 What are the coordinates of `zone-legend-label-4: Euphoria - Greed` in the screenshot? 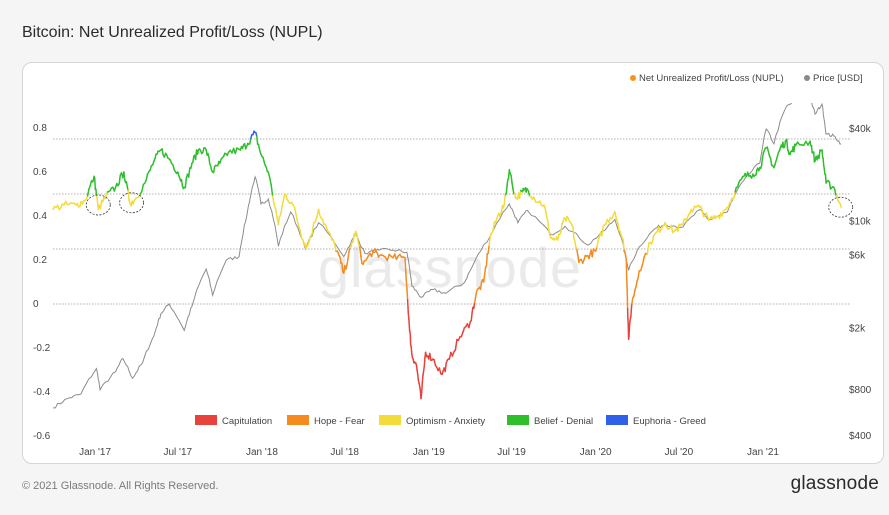 It's located at (669, 421).